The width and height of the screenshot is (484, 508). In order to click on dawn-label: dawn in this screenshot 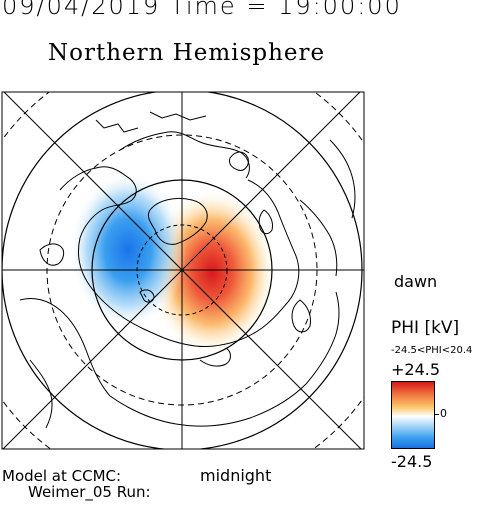, I will do `click(416, 281)`.